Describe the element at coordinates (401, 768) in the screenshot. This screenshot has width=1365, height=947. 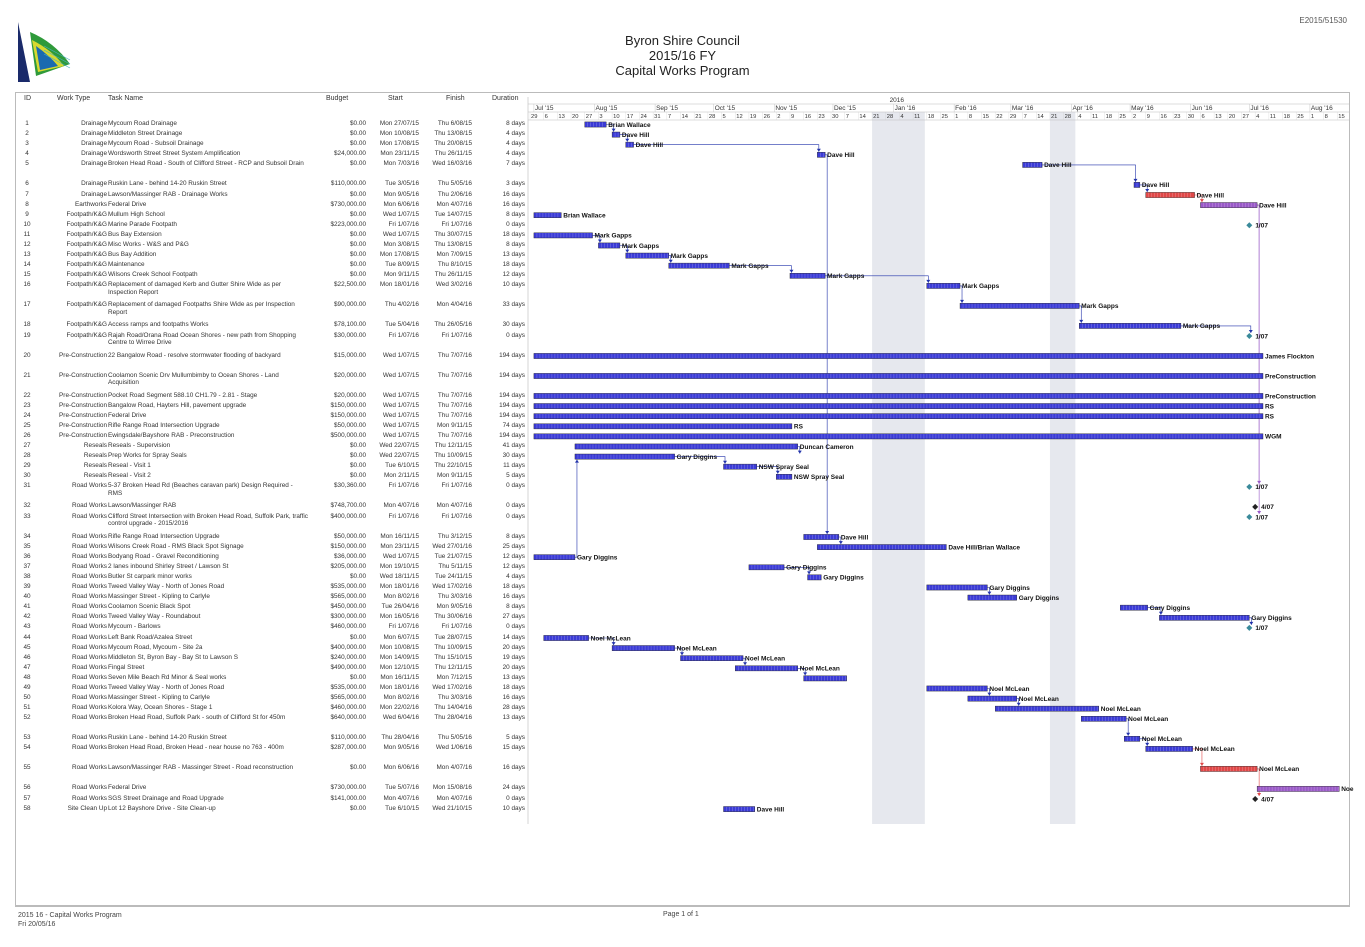
I see `task-start: Mon 6/06/16` at that location.